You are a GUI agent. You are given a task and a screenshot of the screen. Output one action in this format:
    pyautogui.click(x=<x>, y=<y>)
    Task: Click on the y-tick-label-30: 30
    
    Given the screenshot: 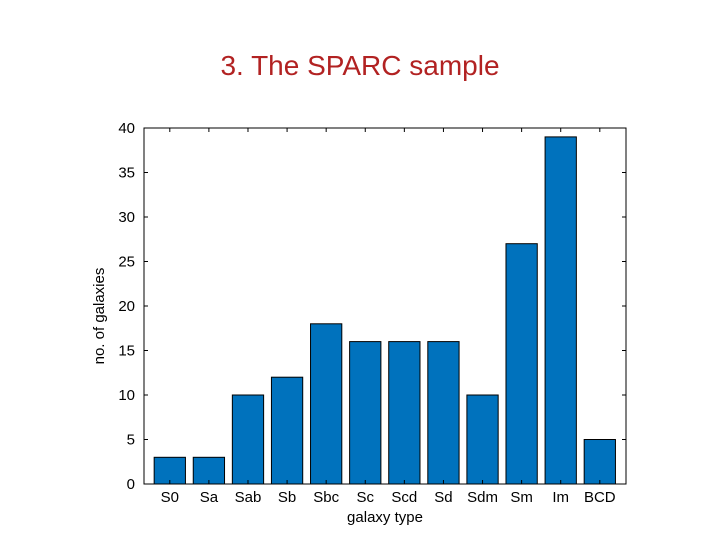 What is the action you would take?
    pyautogui.click(x=126, y=217)
    